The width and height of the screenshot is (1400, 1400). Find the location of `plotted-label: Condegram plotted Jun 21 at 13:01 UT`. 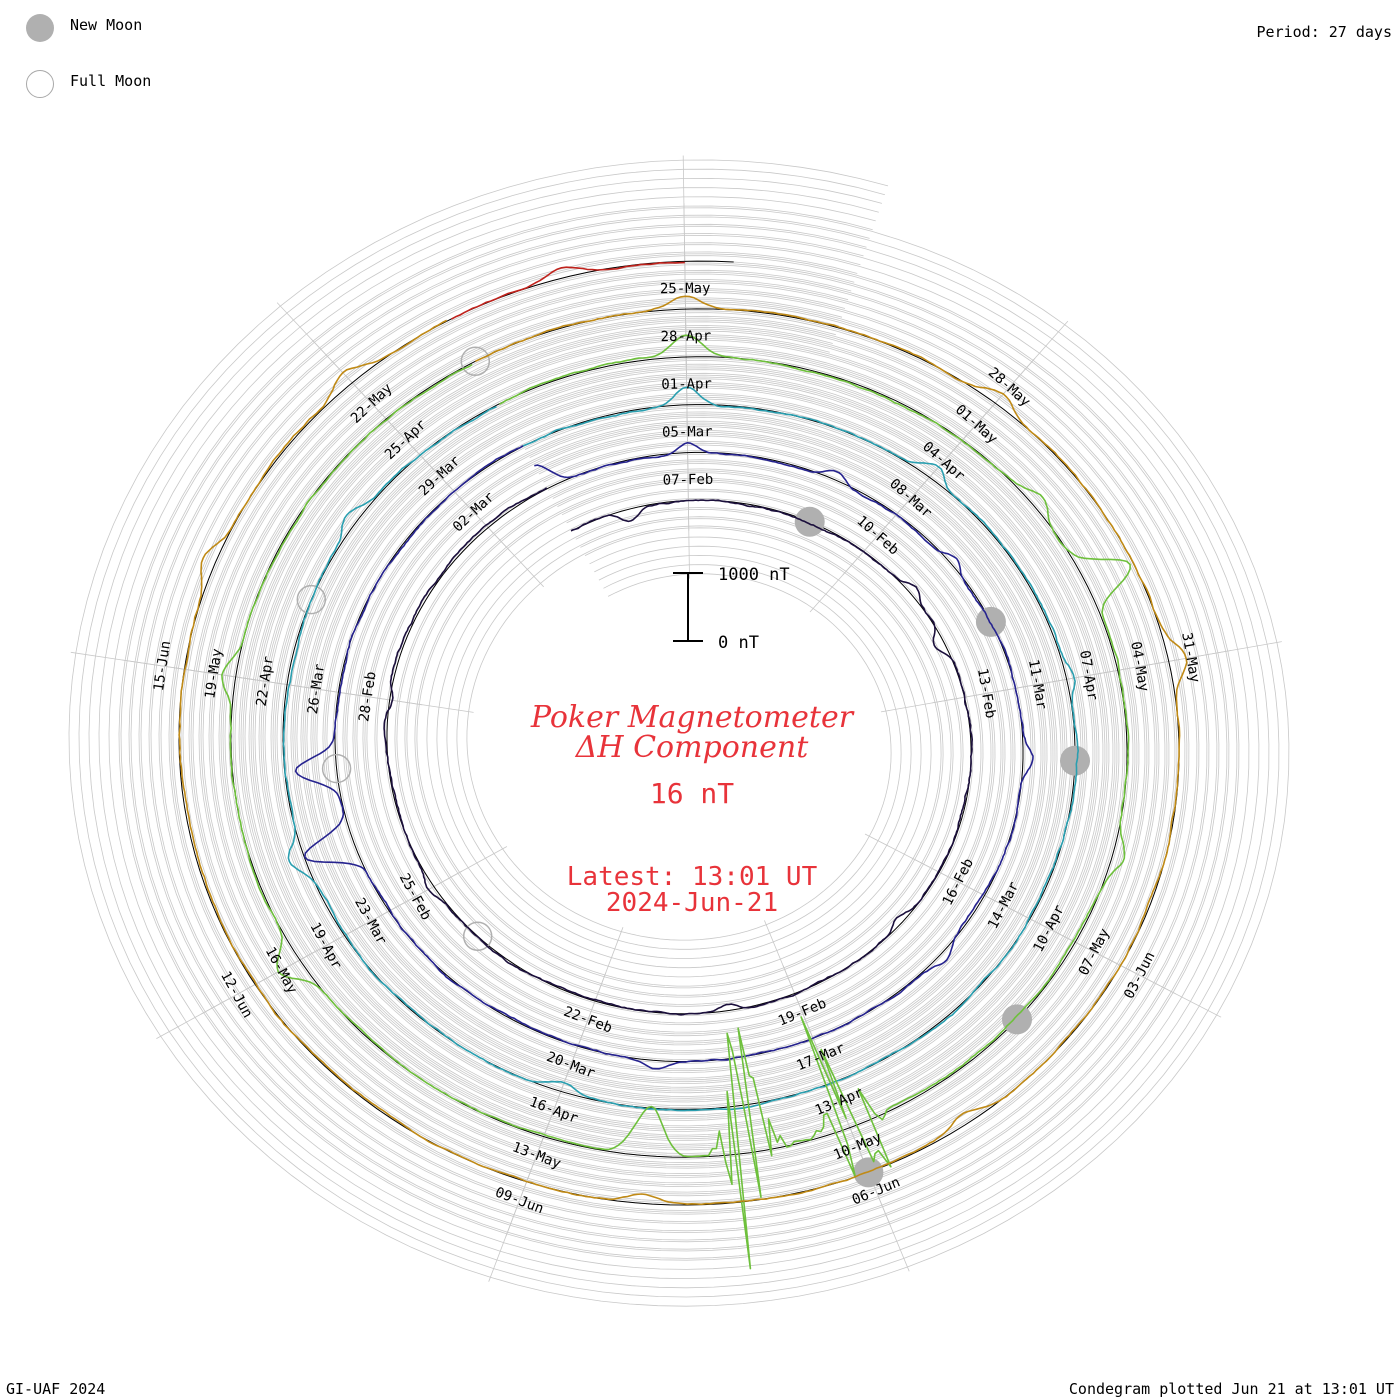

plotted-label: Condegram plotted Jun 21 at 13:01 UT is located at coordinates (1231, 1389).